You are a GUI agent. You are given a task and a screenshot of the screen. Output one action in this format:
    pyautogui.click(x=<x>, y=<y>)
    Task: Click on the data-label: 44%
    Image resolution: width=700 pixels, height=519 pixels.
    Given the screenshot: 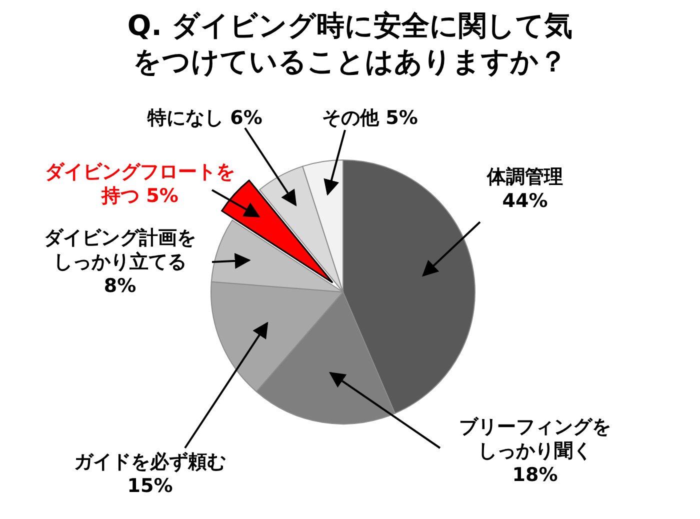 What is the action you would take?
    pyautogui.click(x=525, y=201)
    